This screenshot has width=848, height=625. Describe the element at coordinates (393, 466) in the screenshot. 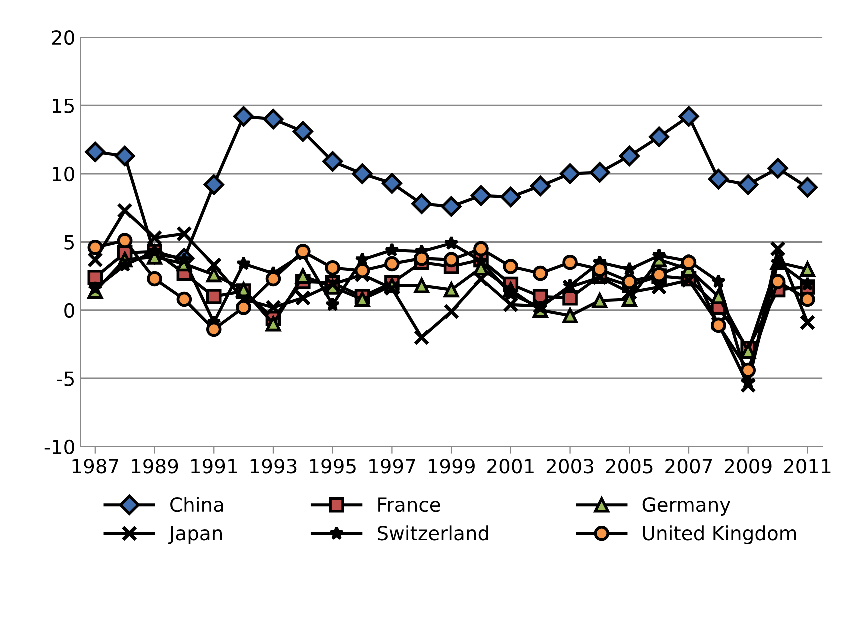

I see `x-tick-label: 1997` at that location.